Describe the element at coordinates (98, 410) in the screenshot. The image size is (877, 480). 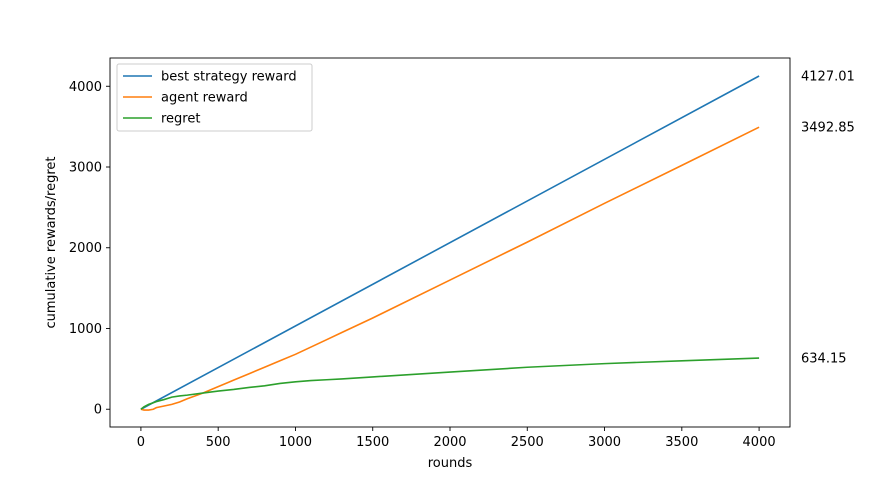
I see `y-tick-label: 0` at that location.